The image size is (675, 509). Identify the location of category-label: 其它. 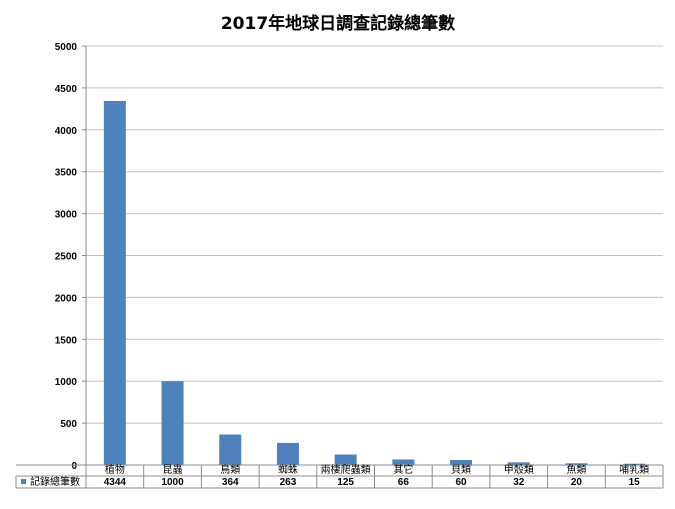
(403, 469).